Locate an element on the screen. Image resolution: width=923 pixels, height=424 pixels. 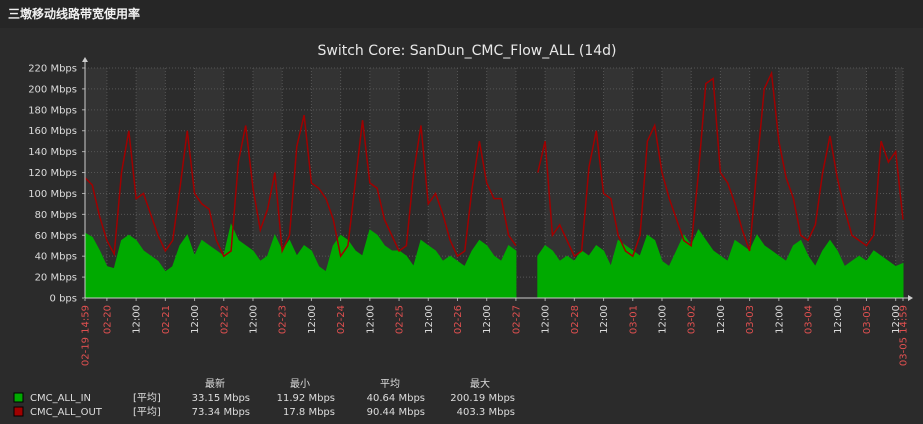
x-tick-label: 03-05 is located at coordinates (867, 319).